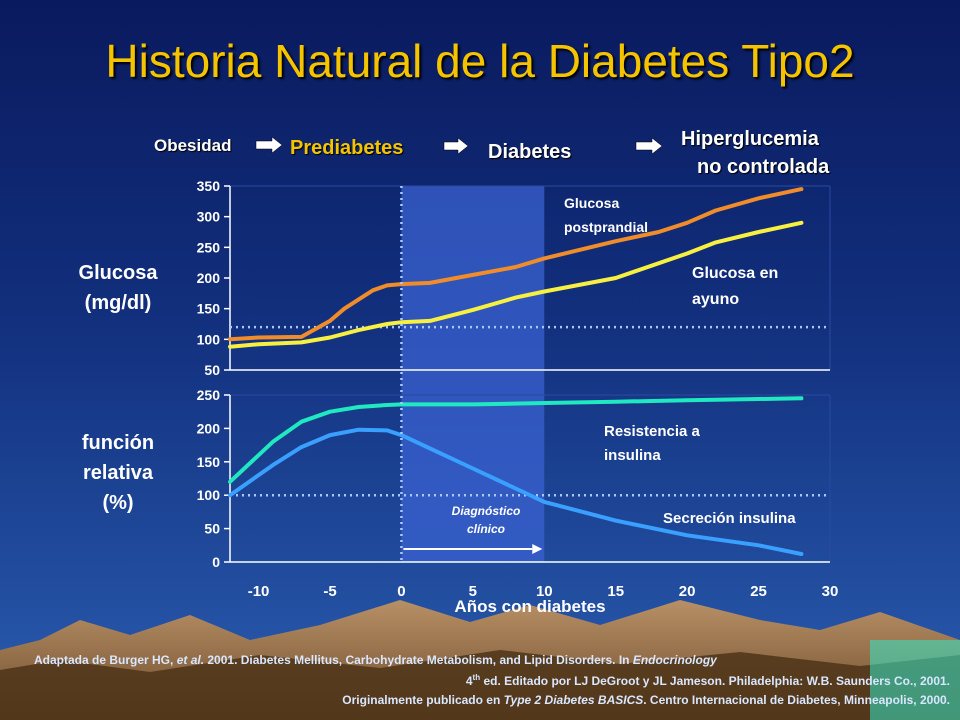  What do you see at coordinates (209, 278) in the screenshot?
I see `glucose-y-tick-label: 200` at bounding box center [209, 278].